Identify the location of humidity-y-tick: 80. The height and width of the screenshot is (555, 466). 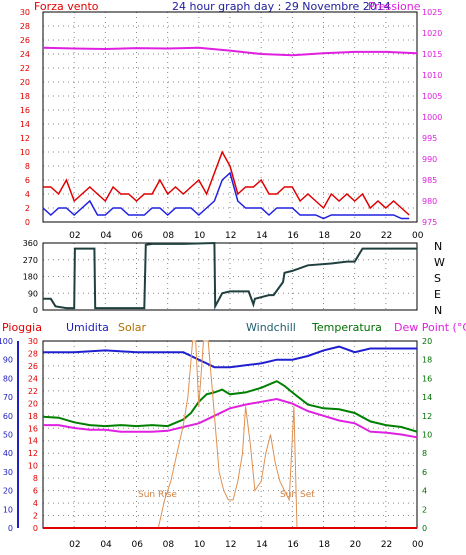
(8, 378).